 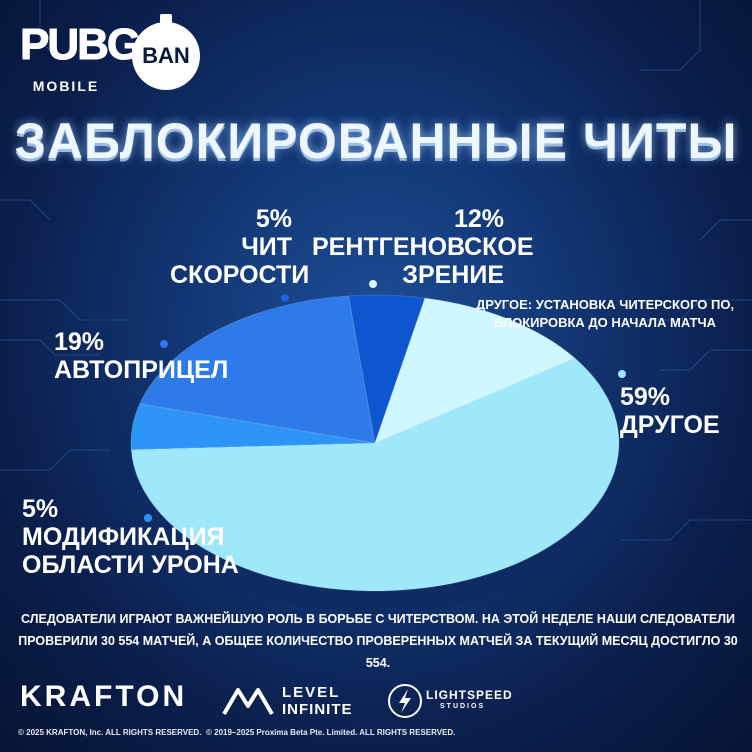 I want to click on page-title: ЗАБЛОКИРОВАННЫЕ ЧИТЫ, so click(x=376, y=141).